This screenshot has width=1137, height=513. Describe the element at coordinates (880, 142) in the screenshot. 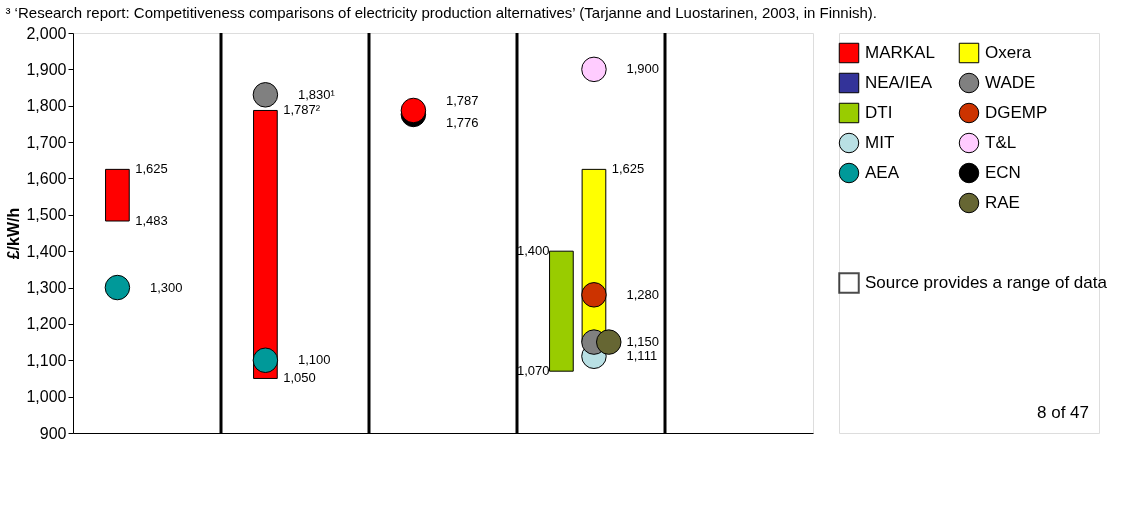

I see `legend-label: MIT` at that location.